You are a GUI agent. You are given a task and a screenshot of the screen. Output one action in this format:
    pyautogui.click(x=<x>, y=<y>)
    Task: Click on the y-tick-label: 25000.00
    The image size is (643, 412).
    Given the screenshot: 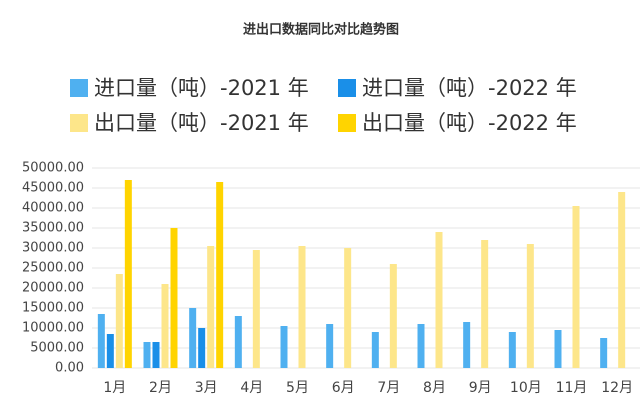 What is the action you would take?
    pyautogui.click(x=53, y=268)
    